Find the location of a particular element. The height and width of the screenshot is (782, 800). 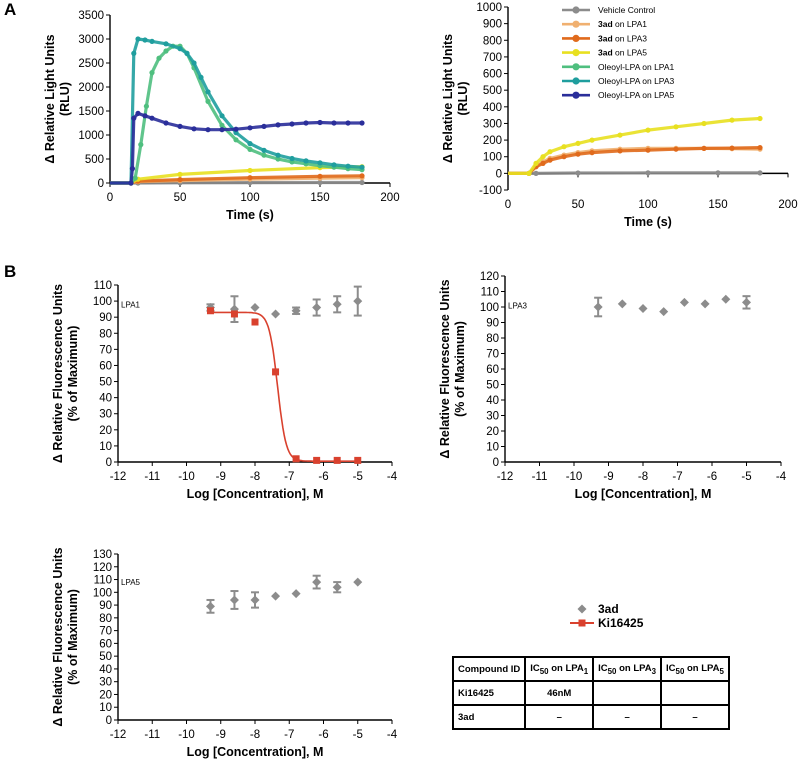

panel-inner-label: LPA3 is located at coordinates (518, 305).